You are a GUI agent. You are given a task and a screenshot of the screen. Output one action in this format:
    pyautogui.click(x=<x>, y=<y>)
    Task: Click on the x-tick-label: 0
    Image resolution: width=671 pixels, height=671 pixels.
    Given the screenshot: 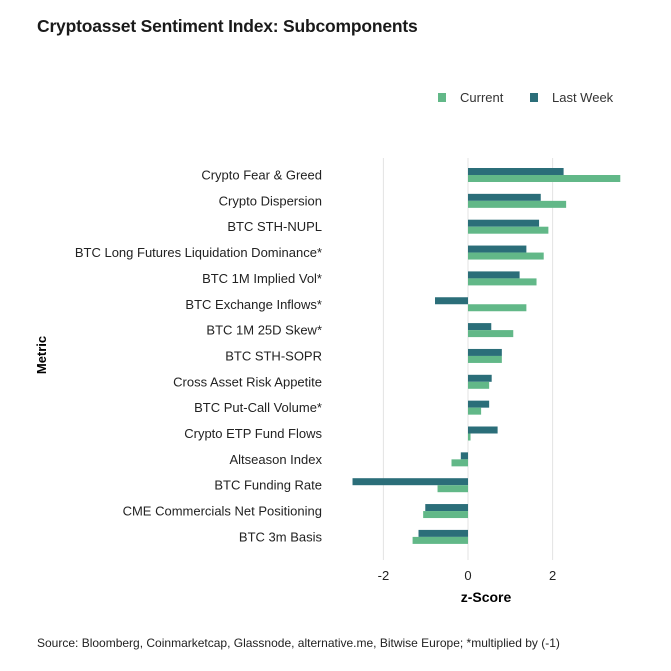 What is the action you would take?
    pyautogui.click(x=467, y=575)
    